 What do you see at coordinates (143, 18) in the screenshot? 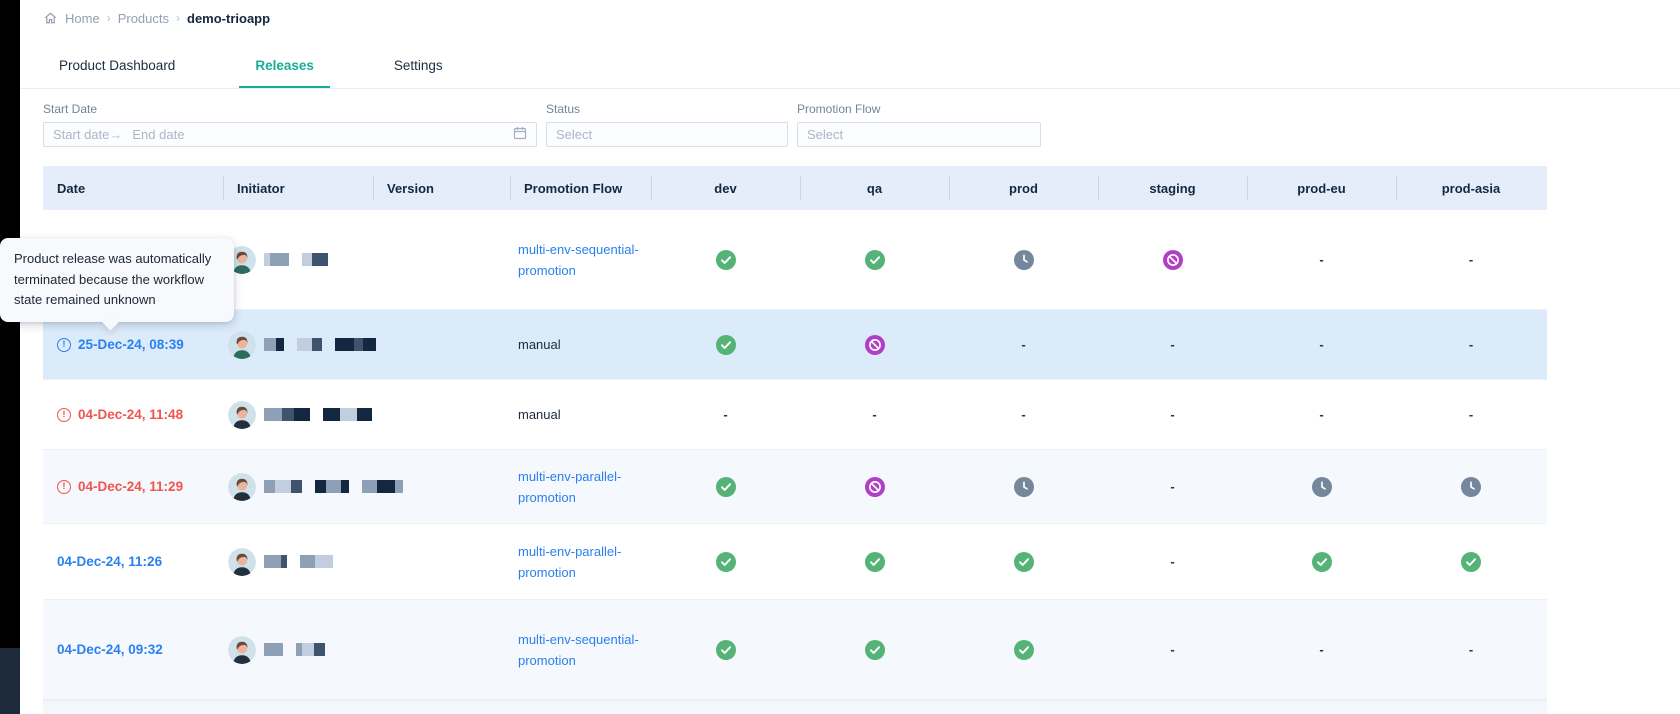
I see `breadcrumb-products: Products` at bounding box center [143, 18].